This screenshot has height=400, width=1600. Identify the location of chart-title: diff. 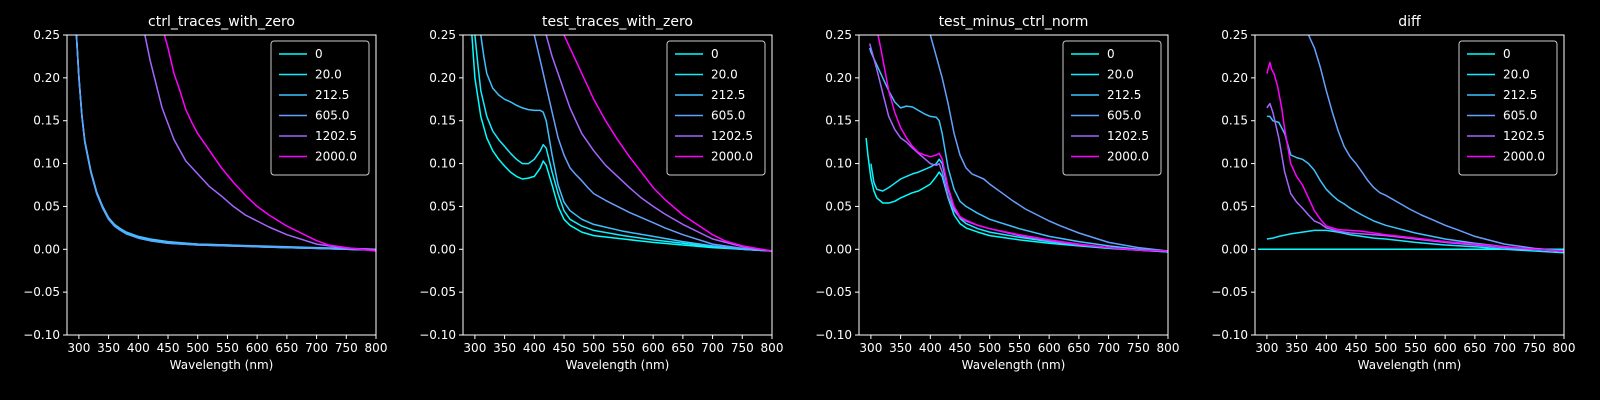
(1409, 22).